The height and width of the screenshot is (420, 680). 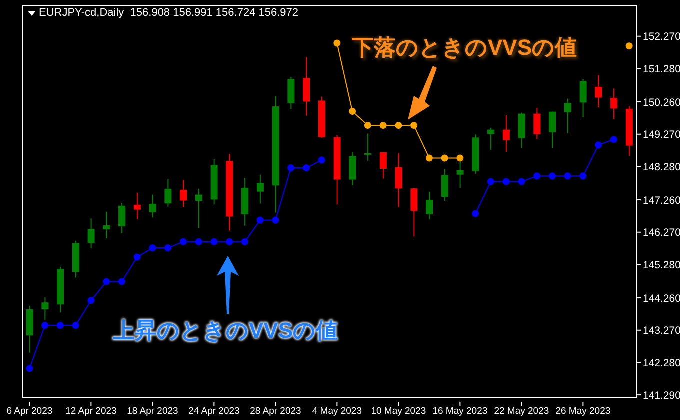 What do you see at coordinates (522, 411) in the screenshot?
I see `x-tick-label: 22 May 2023` at bounding box center [522, 411].